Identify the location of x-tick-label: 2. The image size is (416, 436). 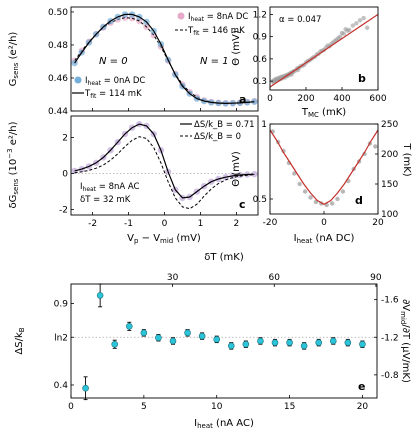
(237, 224).